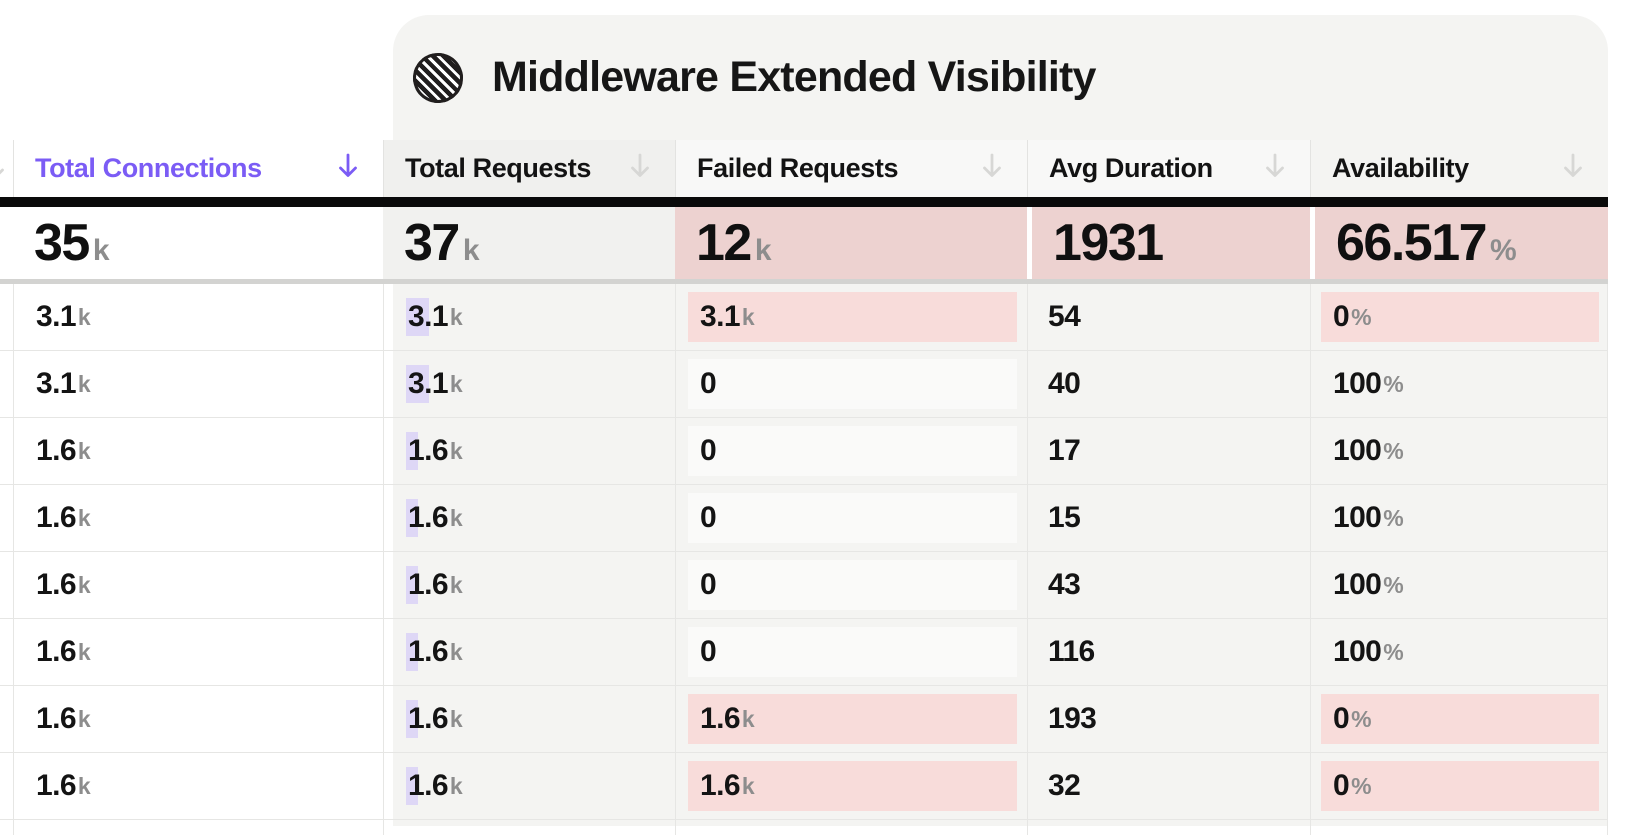  Describe the element at coordinates (1168, 451) in the screenshot. I see `cell-avg-duration: 17` at that location.